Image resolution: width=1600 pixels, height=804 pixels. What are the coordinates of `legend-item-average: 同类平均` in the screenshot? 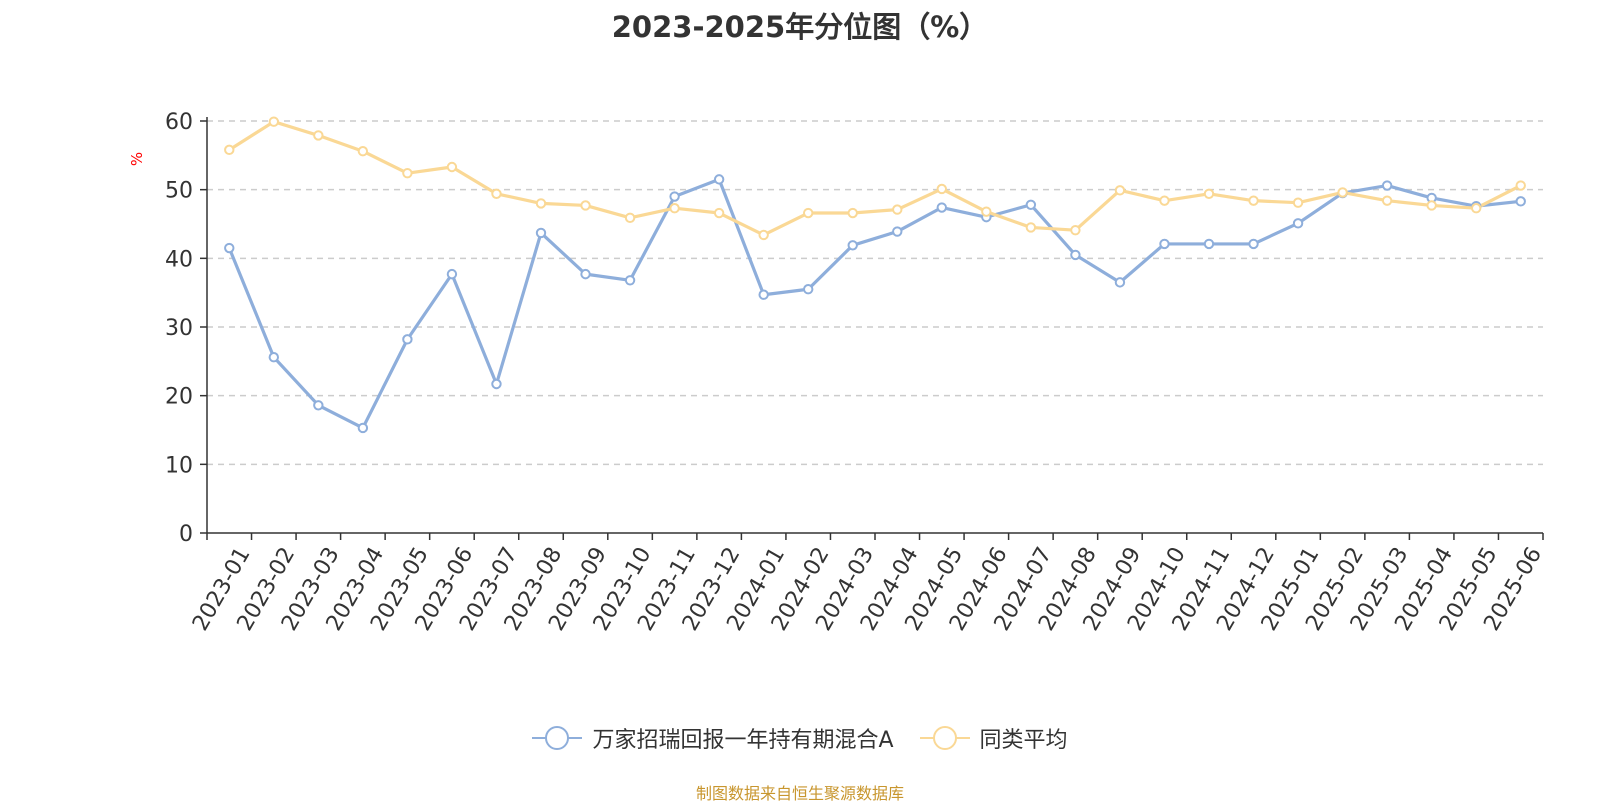 It's located at (993, 738).